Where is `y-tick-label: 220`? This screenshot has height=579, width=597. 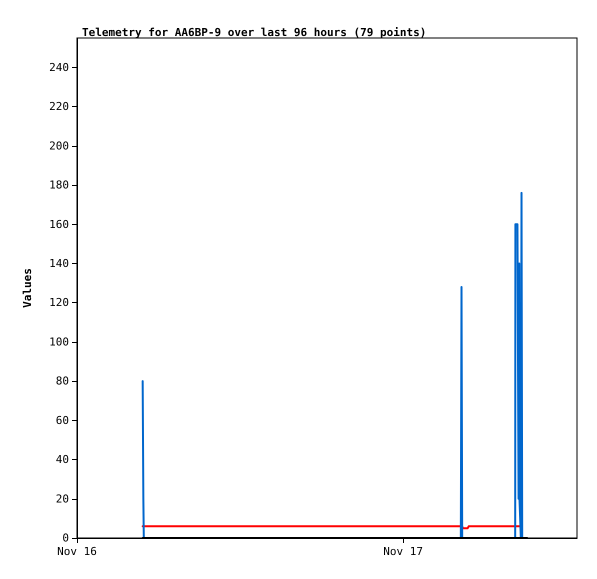 y-tick-label: 220 is located at coordinates (59, 107).